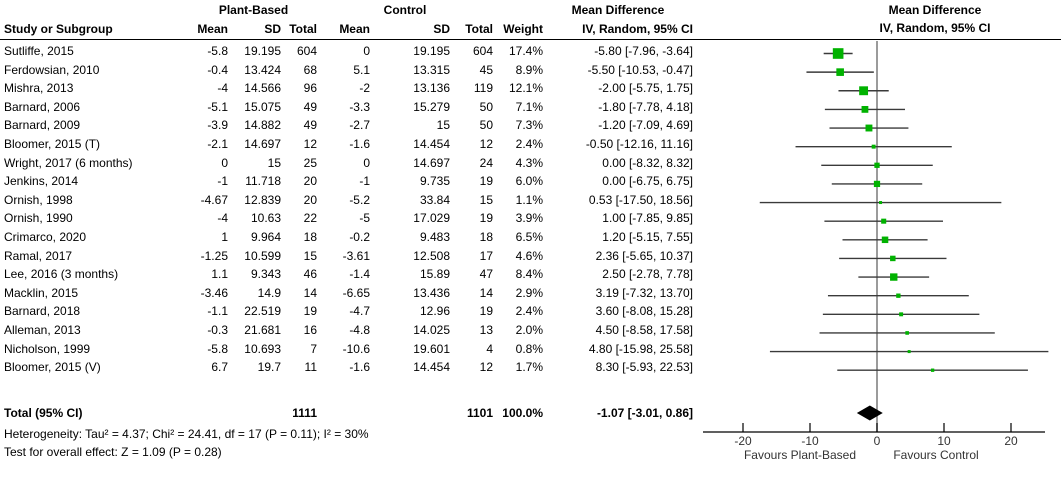  What do you see at coordinates (525, 51) in the screenshot?
I see `weight: 17.4%` at bounding box center [525, 51].